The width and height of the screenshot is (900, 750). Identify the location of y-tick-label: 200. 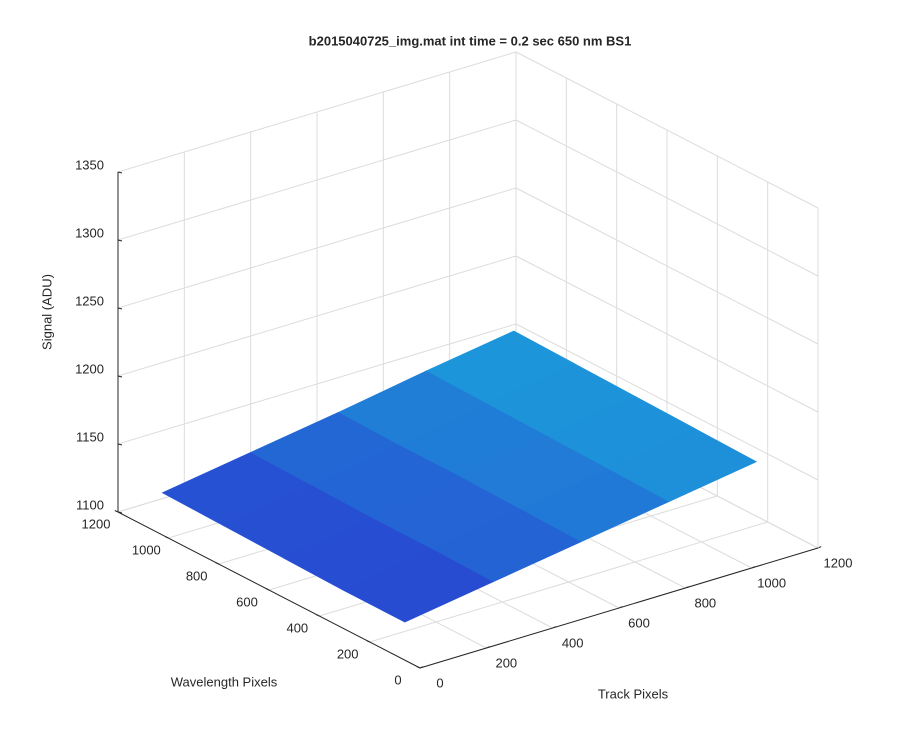
(348, 653).